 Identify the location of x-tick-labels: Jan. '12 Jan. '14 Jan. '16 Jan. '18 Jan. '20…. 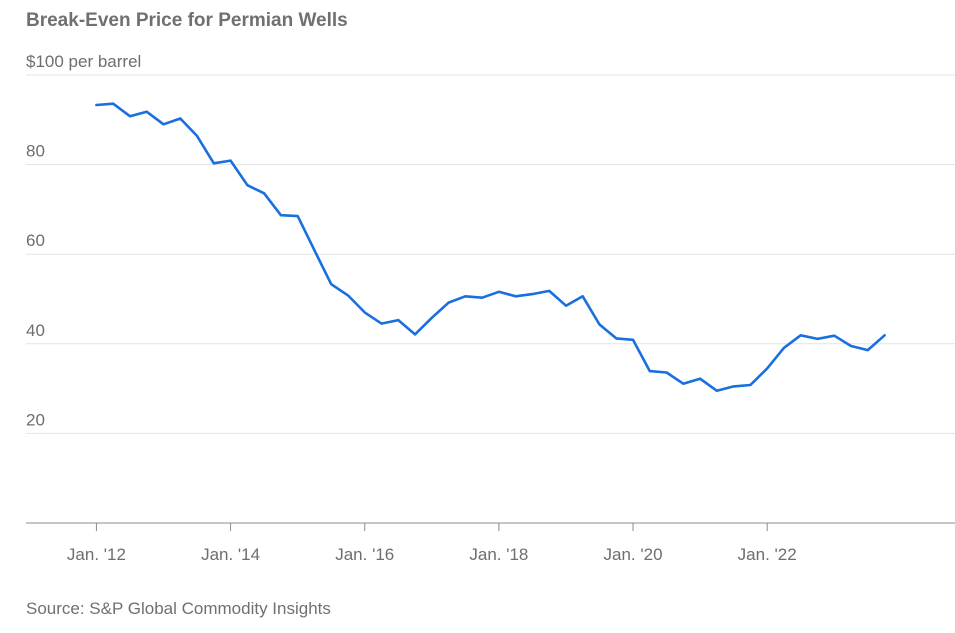
(432, 543).